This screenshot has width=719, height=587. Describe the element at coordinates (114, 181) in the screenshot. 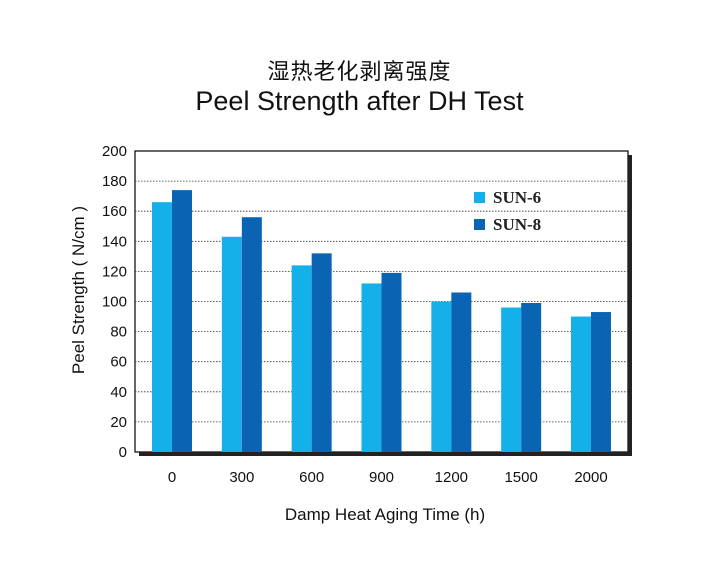

I see `y-tick-label: 180` at that location.